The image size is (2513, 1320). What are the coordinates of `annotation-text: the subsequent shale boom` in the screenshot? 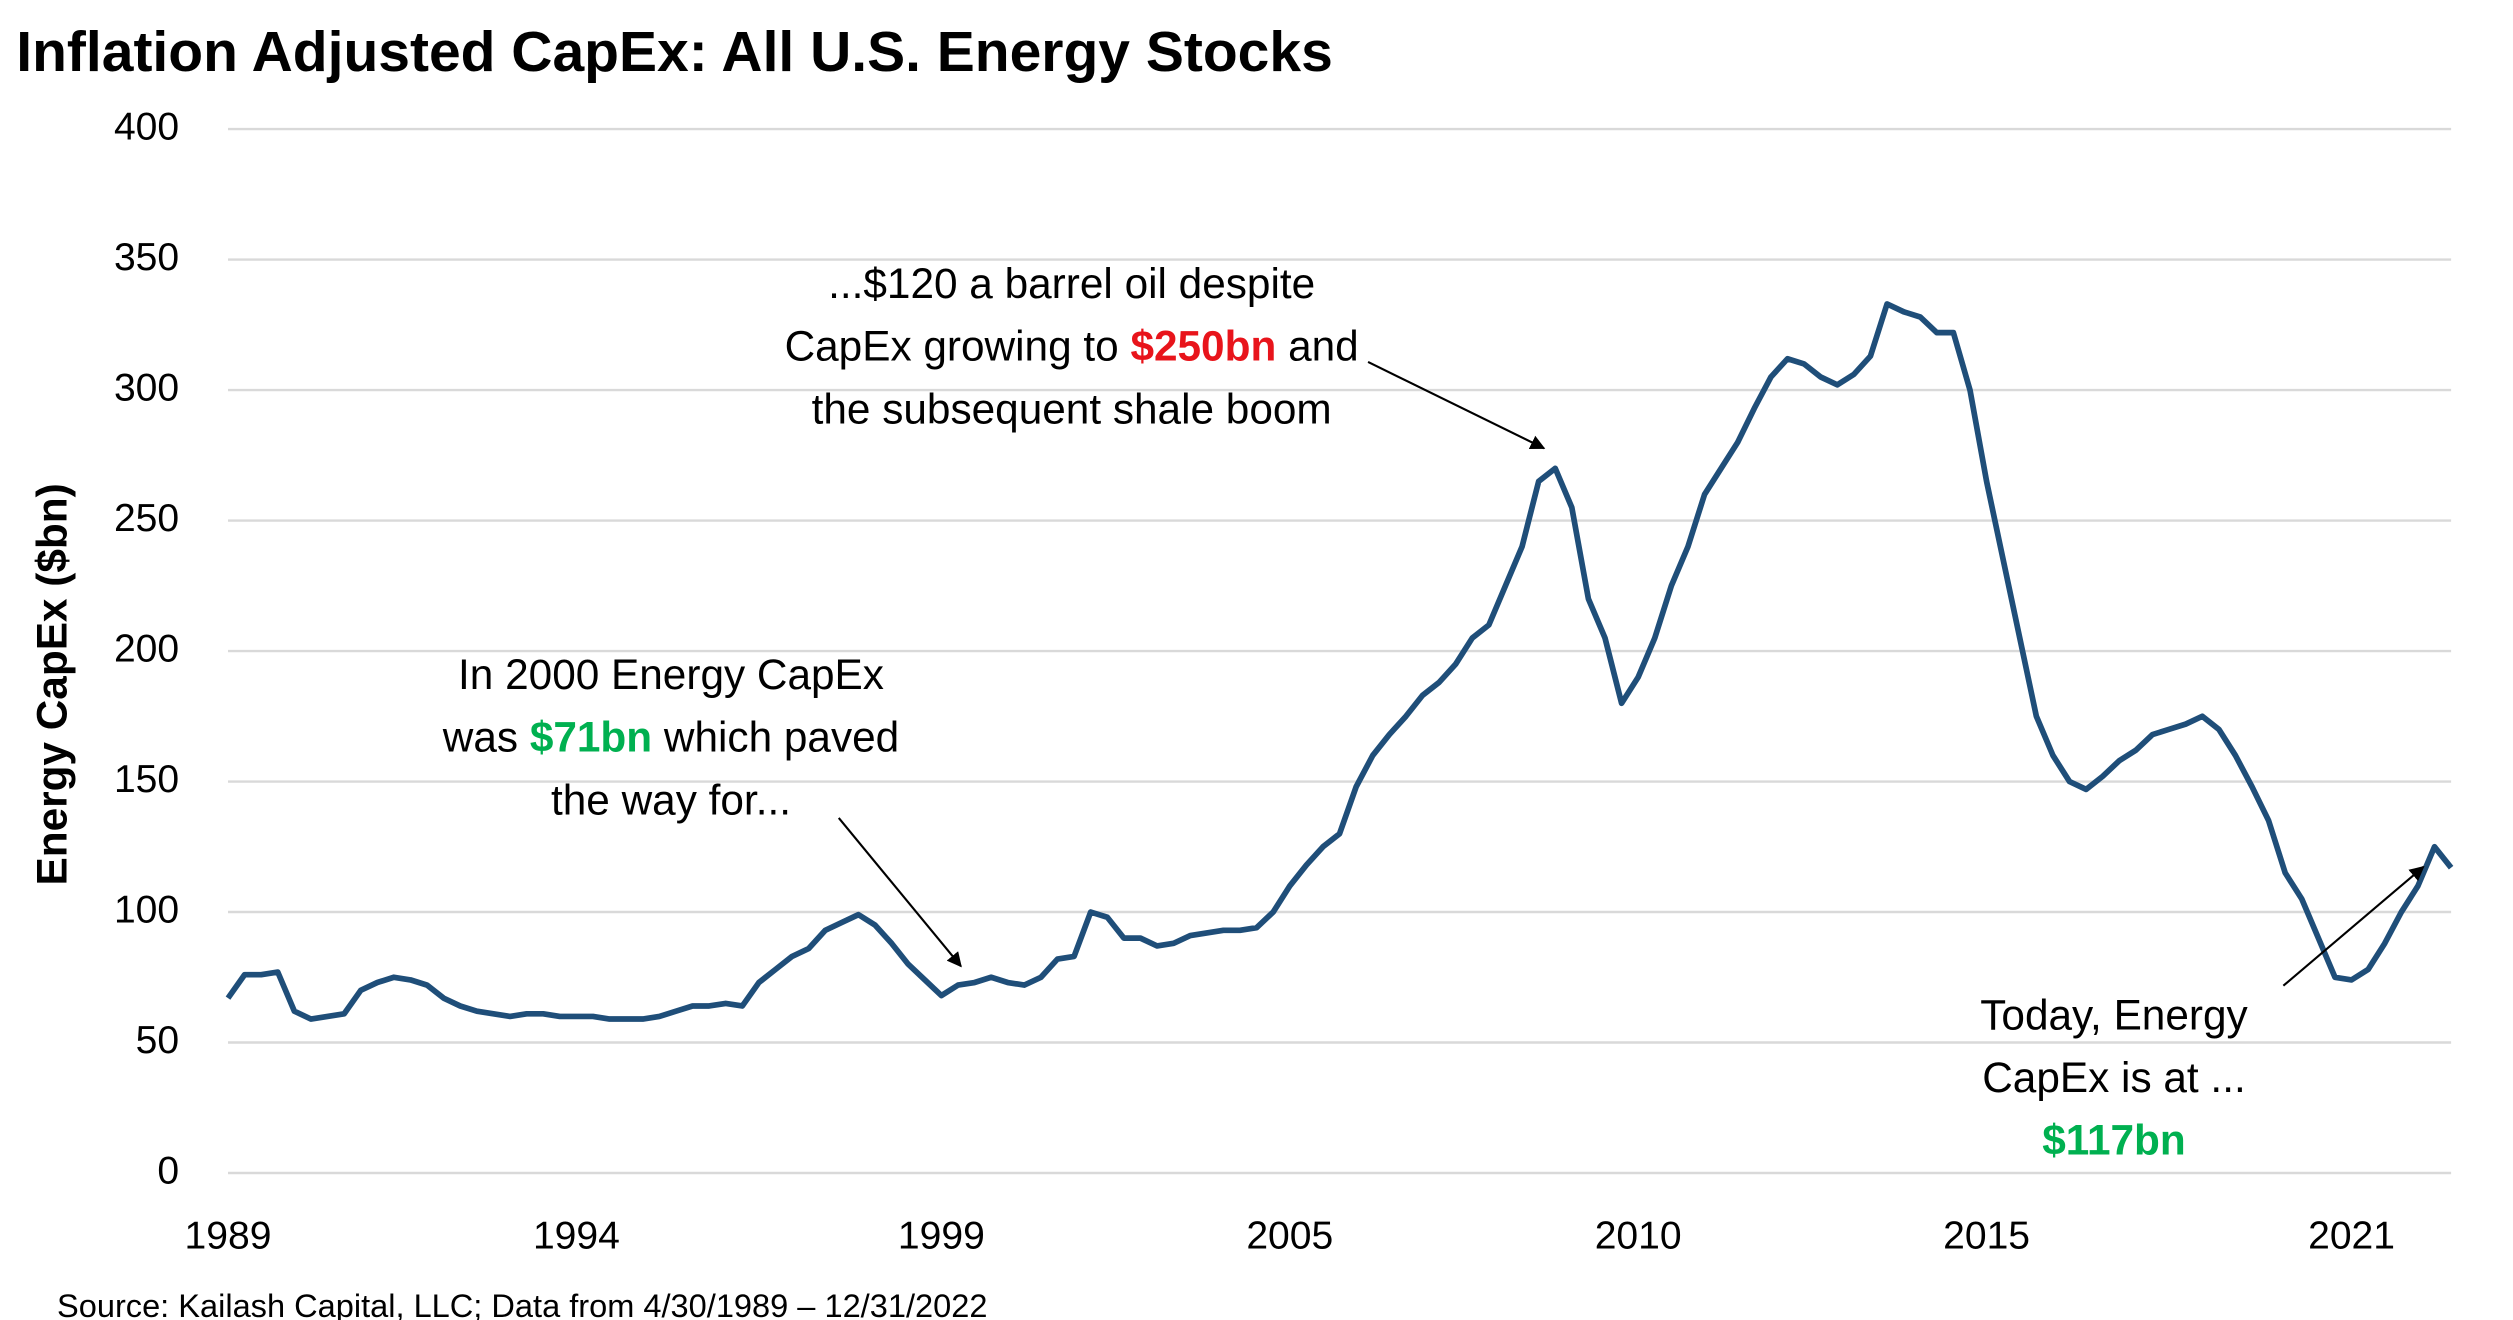 It's located at (1072, 409).